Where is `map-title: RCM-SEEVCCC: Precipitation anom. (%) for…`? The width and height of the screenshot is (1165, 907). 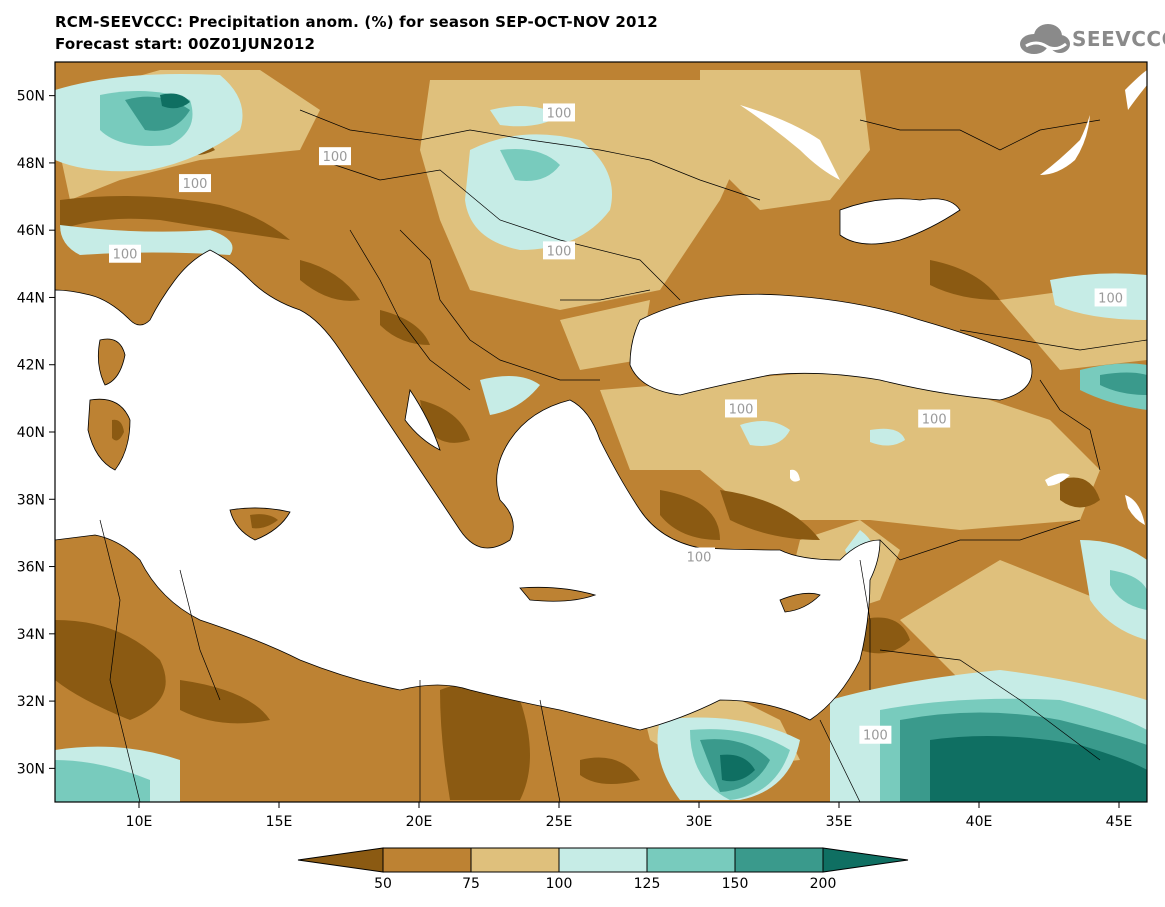 map-title: RCM-SEEVCCC: Precipitation anom. (%) for… is located at coordinates (356, 22).